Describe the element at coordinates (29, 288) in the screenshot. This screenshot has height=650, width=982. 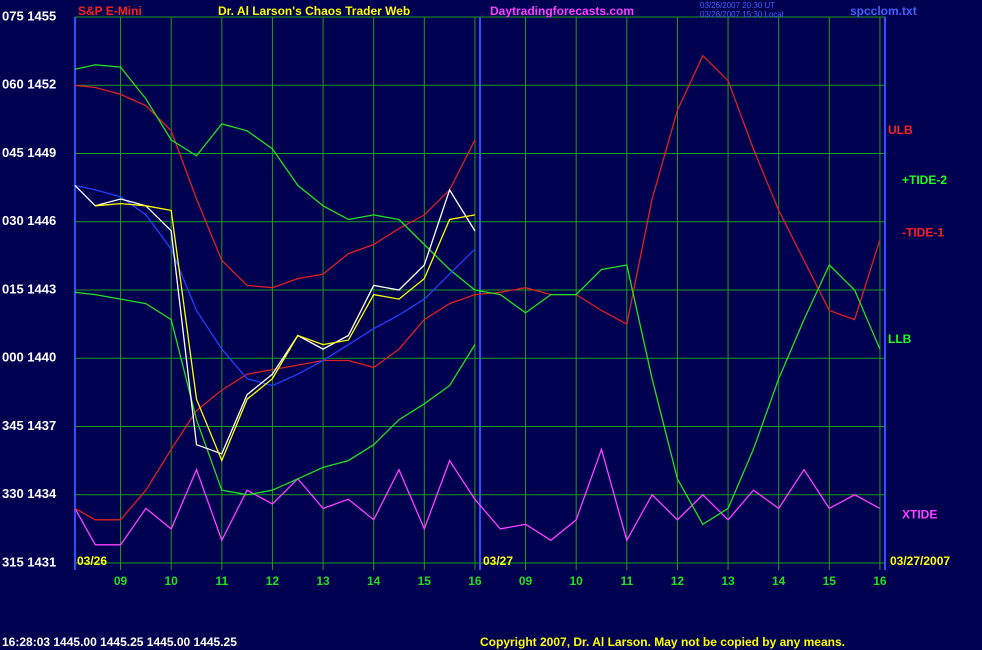
I see `y-tick-label: 015 1443` at that location.